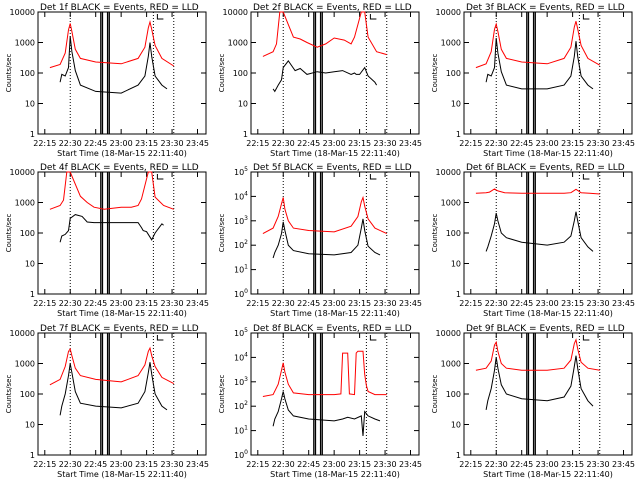 The image size is (640, 480). Describe the element at coordinates (241, 405) in the screenshot. I see `y-tick-label: 10²` at that location.